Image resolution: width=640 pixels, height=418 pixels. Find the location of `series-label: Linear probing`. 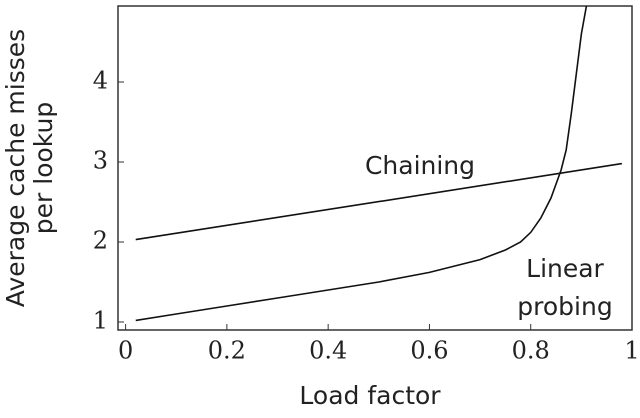

series-label: Linear probing is located at coordinates (565, 287).